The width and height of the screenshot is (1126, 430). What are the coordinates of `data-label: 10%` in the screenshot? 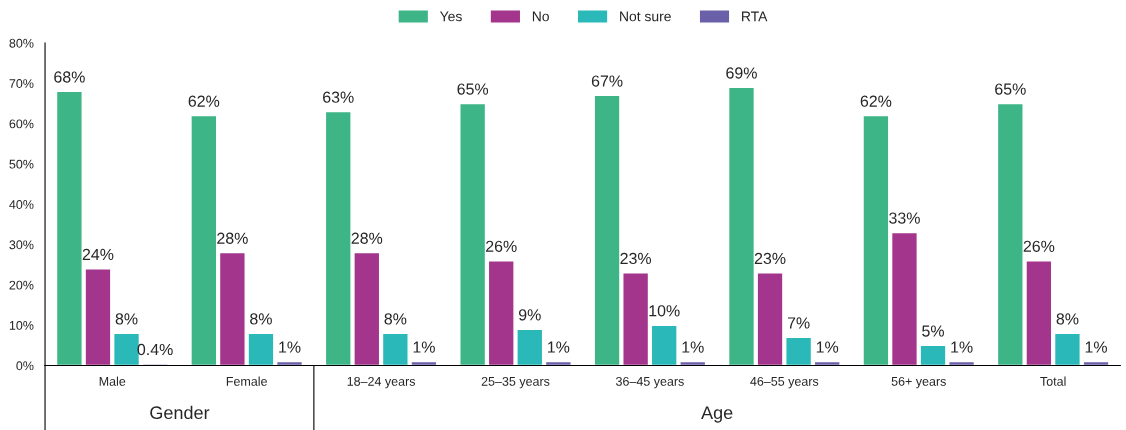 It's located at (664, 311).